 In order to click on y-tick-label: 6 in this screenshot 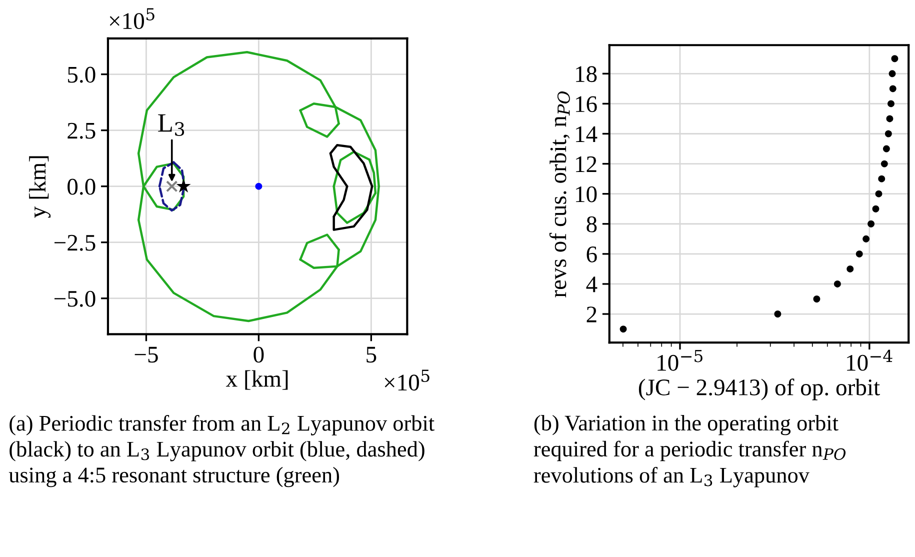, I will do `click(591, 254)`.